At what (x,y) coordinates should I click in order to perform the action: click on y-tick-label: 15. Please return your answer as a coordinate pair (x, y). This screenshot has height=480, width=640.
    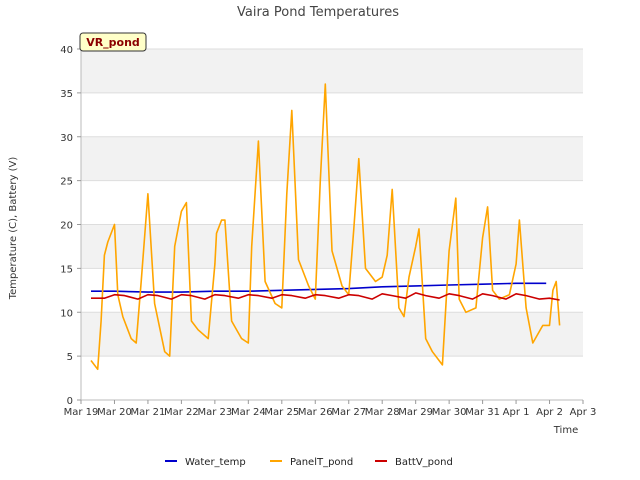
    Looking at the image, I should click on (66, 269).